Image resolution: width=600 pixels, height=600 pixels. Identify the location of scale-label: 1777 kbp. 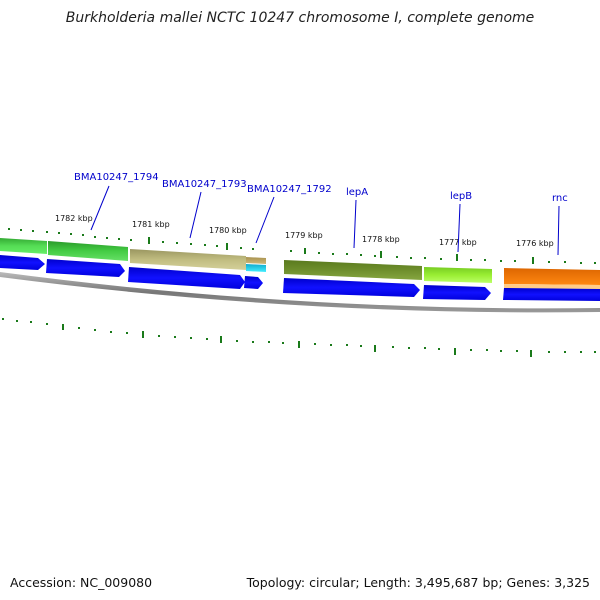
(458, 242).